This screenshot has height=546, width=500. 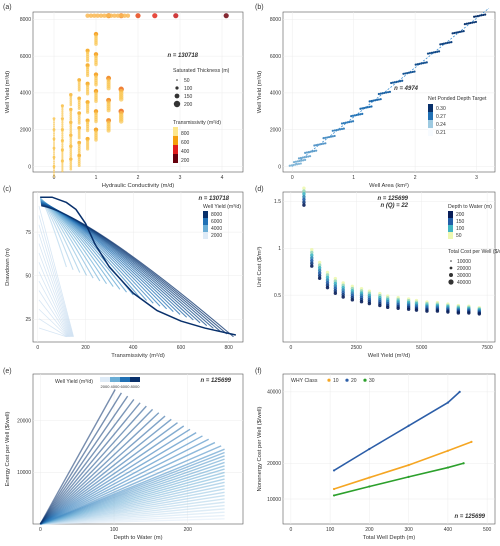 I want to click on legend-dot, so click(x=365, y=380).